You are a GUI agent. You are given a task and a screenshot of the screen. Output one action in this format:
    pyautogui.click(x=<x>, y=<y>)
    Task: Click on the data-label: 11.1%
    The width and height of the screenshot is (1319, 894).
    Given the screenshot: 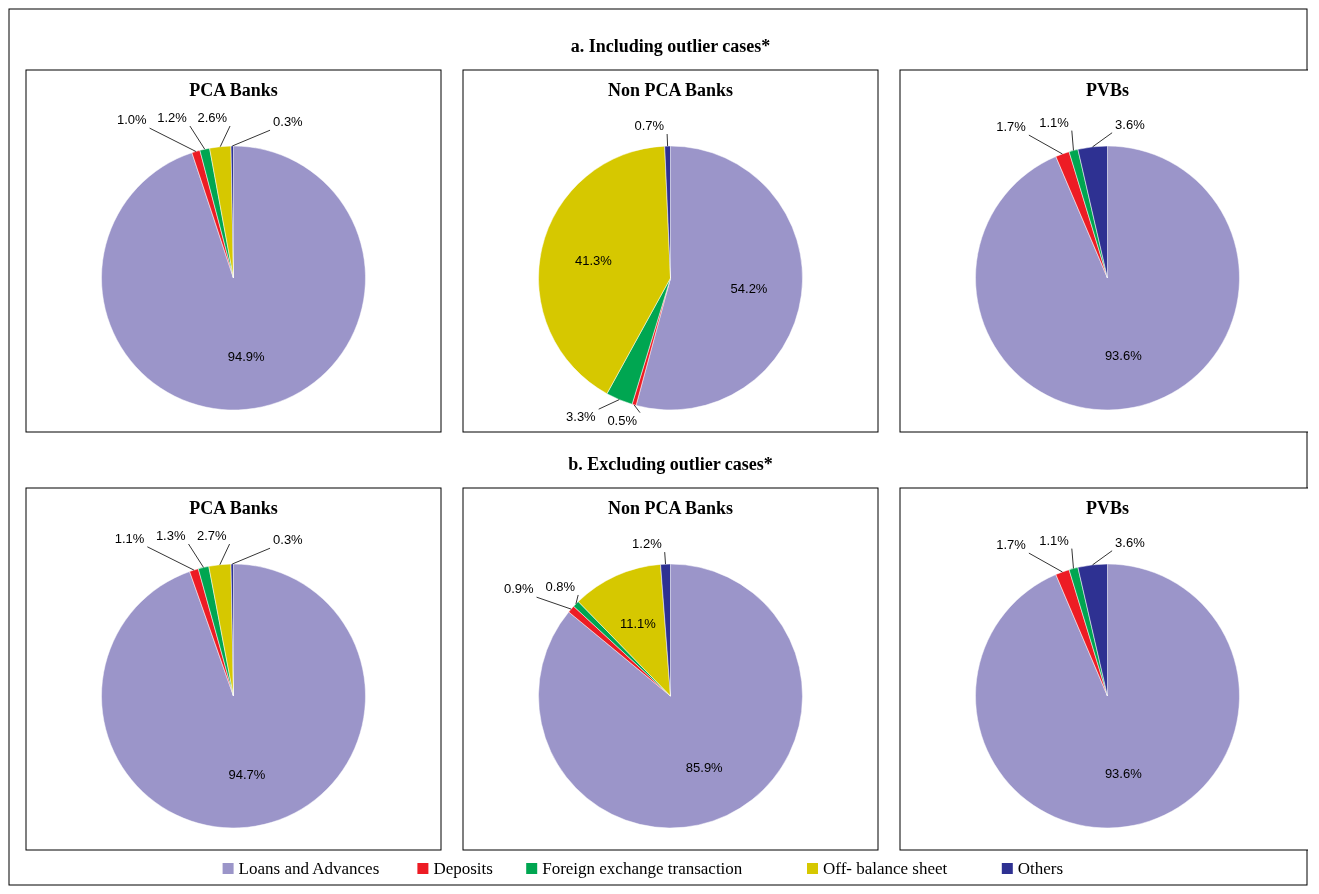 What is the action you would take?
    pyautogui.click(x=638, y=624)
    